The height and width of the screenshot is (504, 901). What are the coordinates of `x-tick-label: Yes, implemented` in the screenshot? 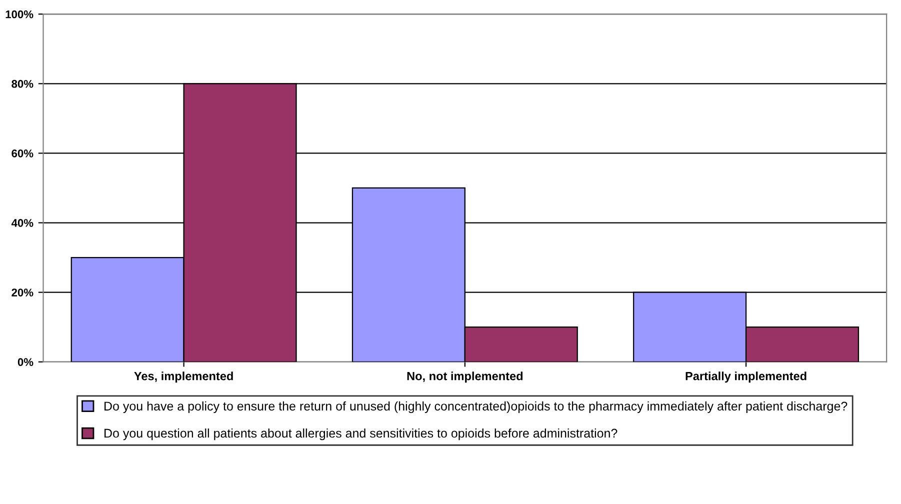 It's located at (183, 377).